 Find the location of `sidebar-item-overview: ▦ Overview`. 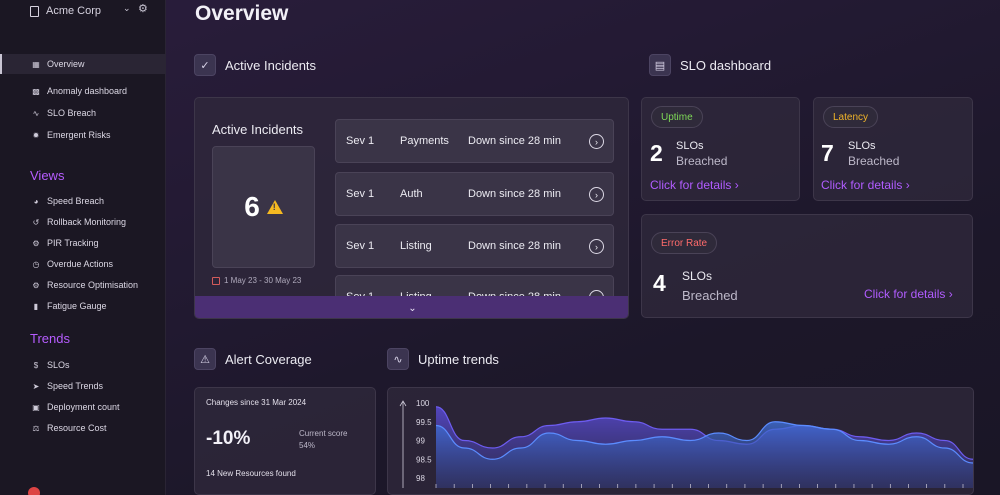

sidebar-item-overview: ▦ Overview is located at coordinates (83, 64).